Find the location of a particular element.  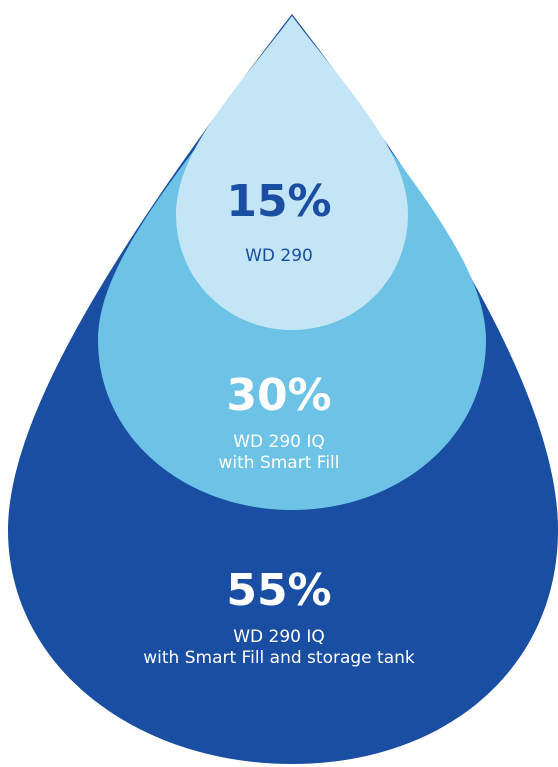

description-wd290-iq: WD 290 IQ is located at coordinates (279, 442).